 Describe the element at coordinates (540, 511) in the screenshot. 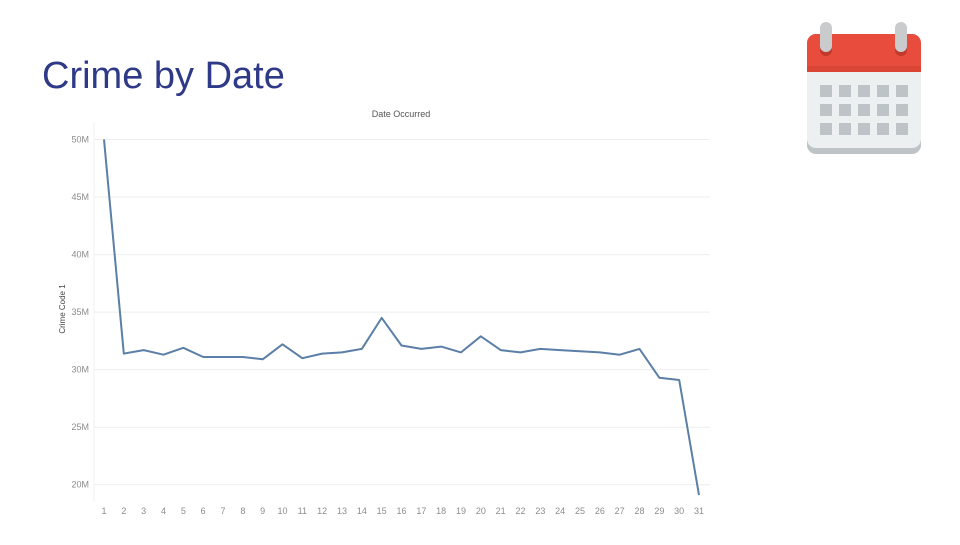

I see `x-tick-label: 23` at that location.